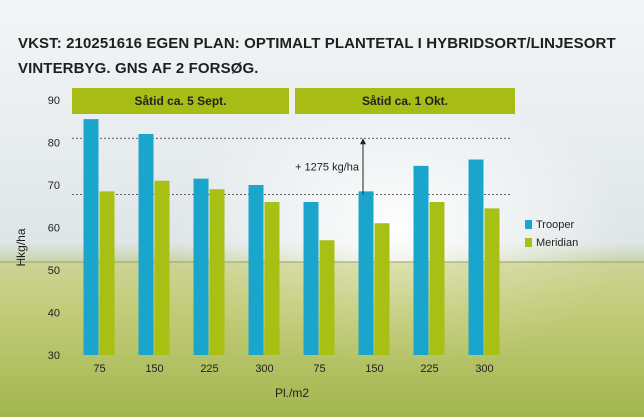 The image size is (644, 417). I want to click on group-header-label-1: Såtid ca. 5 Sept., so click(180, 101).